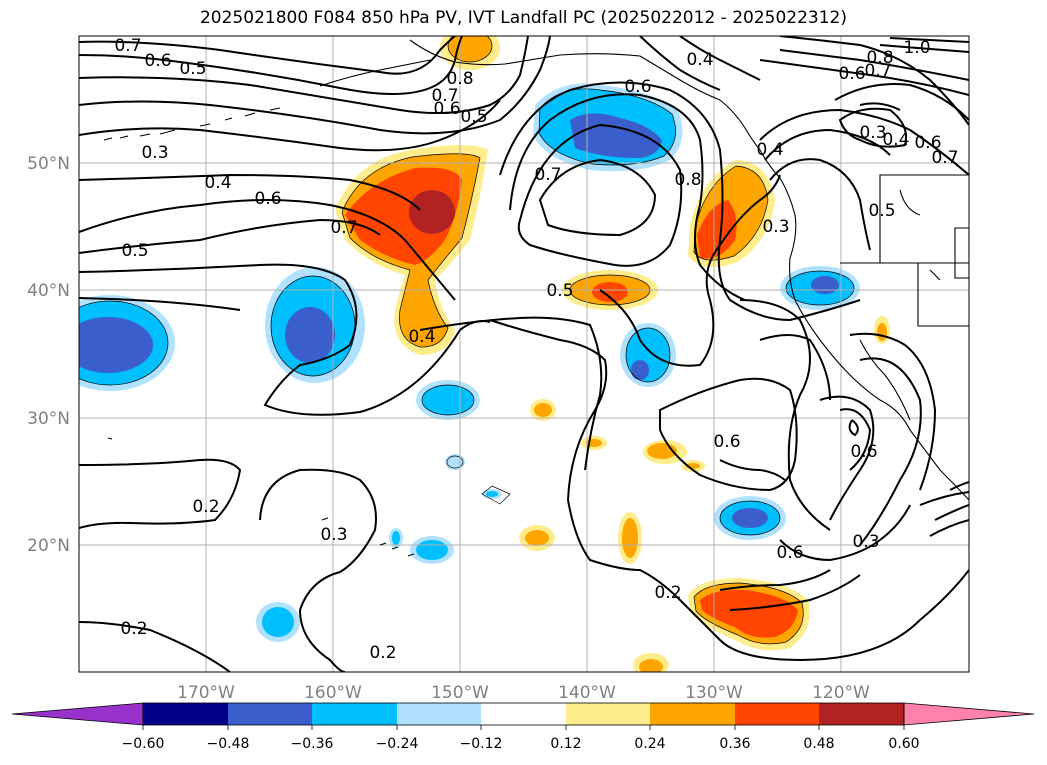  I want to click on colorbar-tick-label: 0.12, so click(565, 744).